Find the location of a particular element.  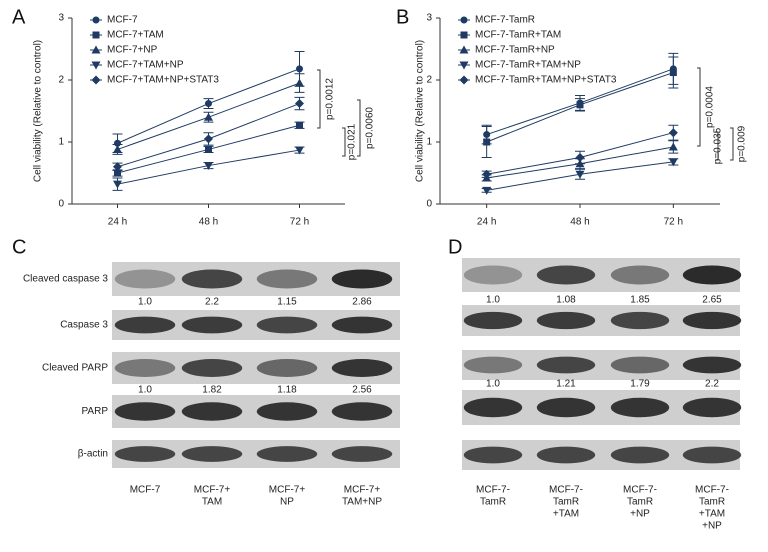

panel-label: D is located at coordinates (455, 247).